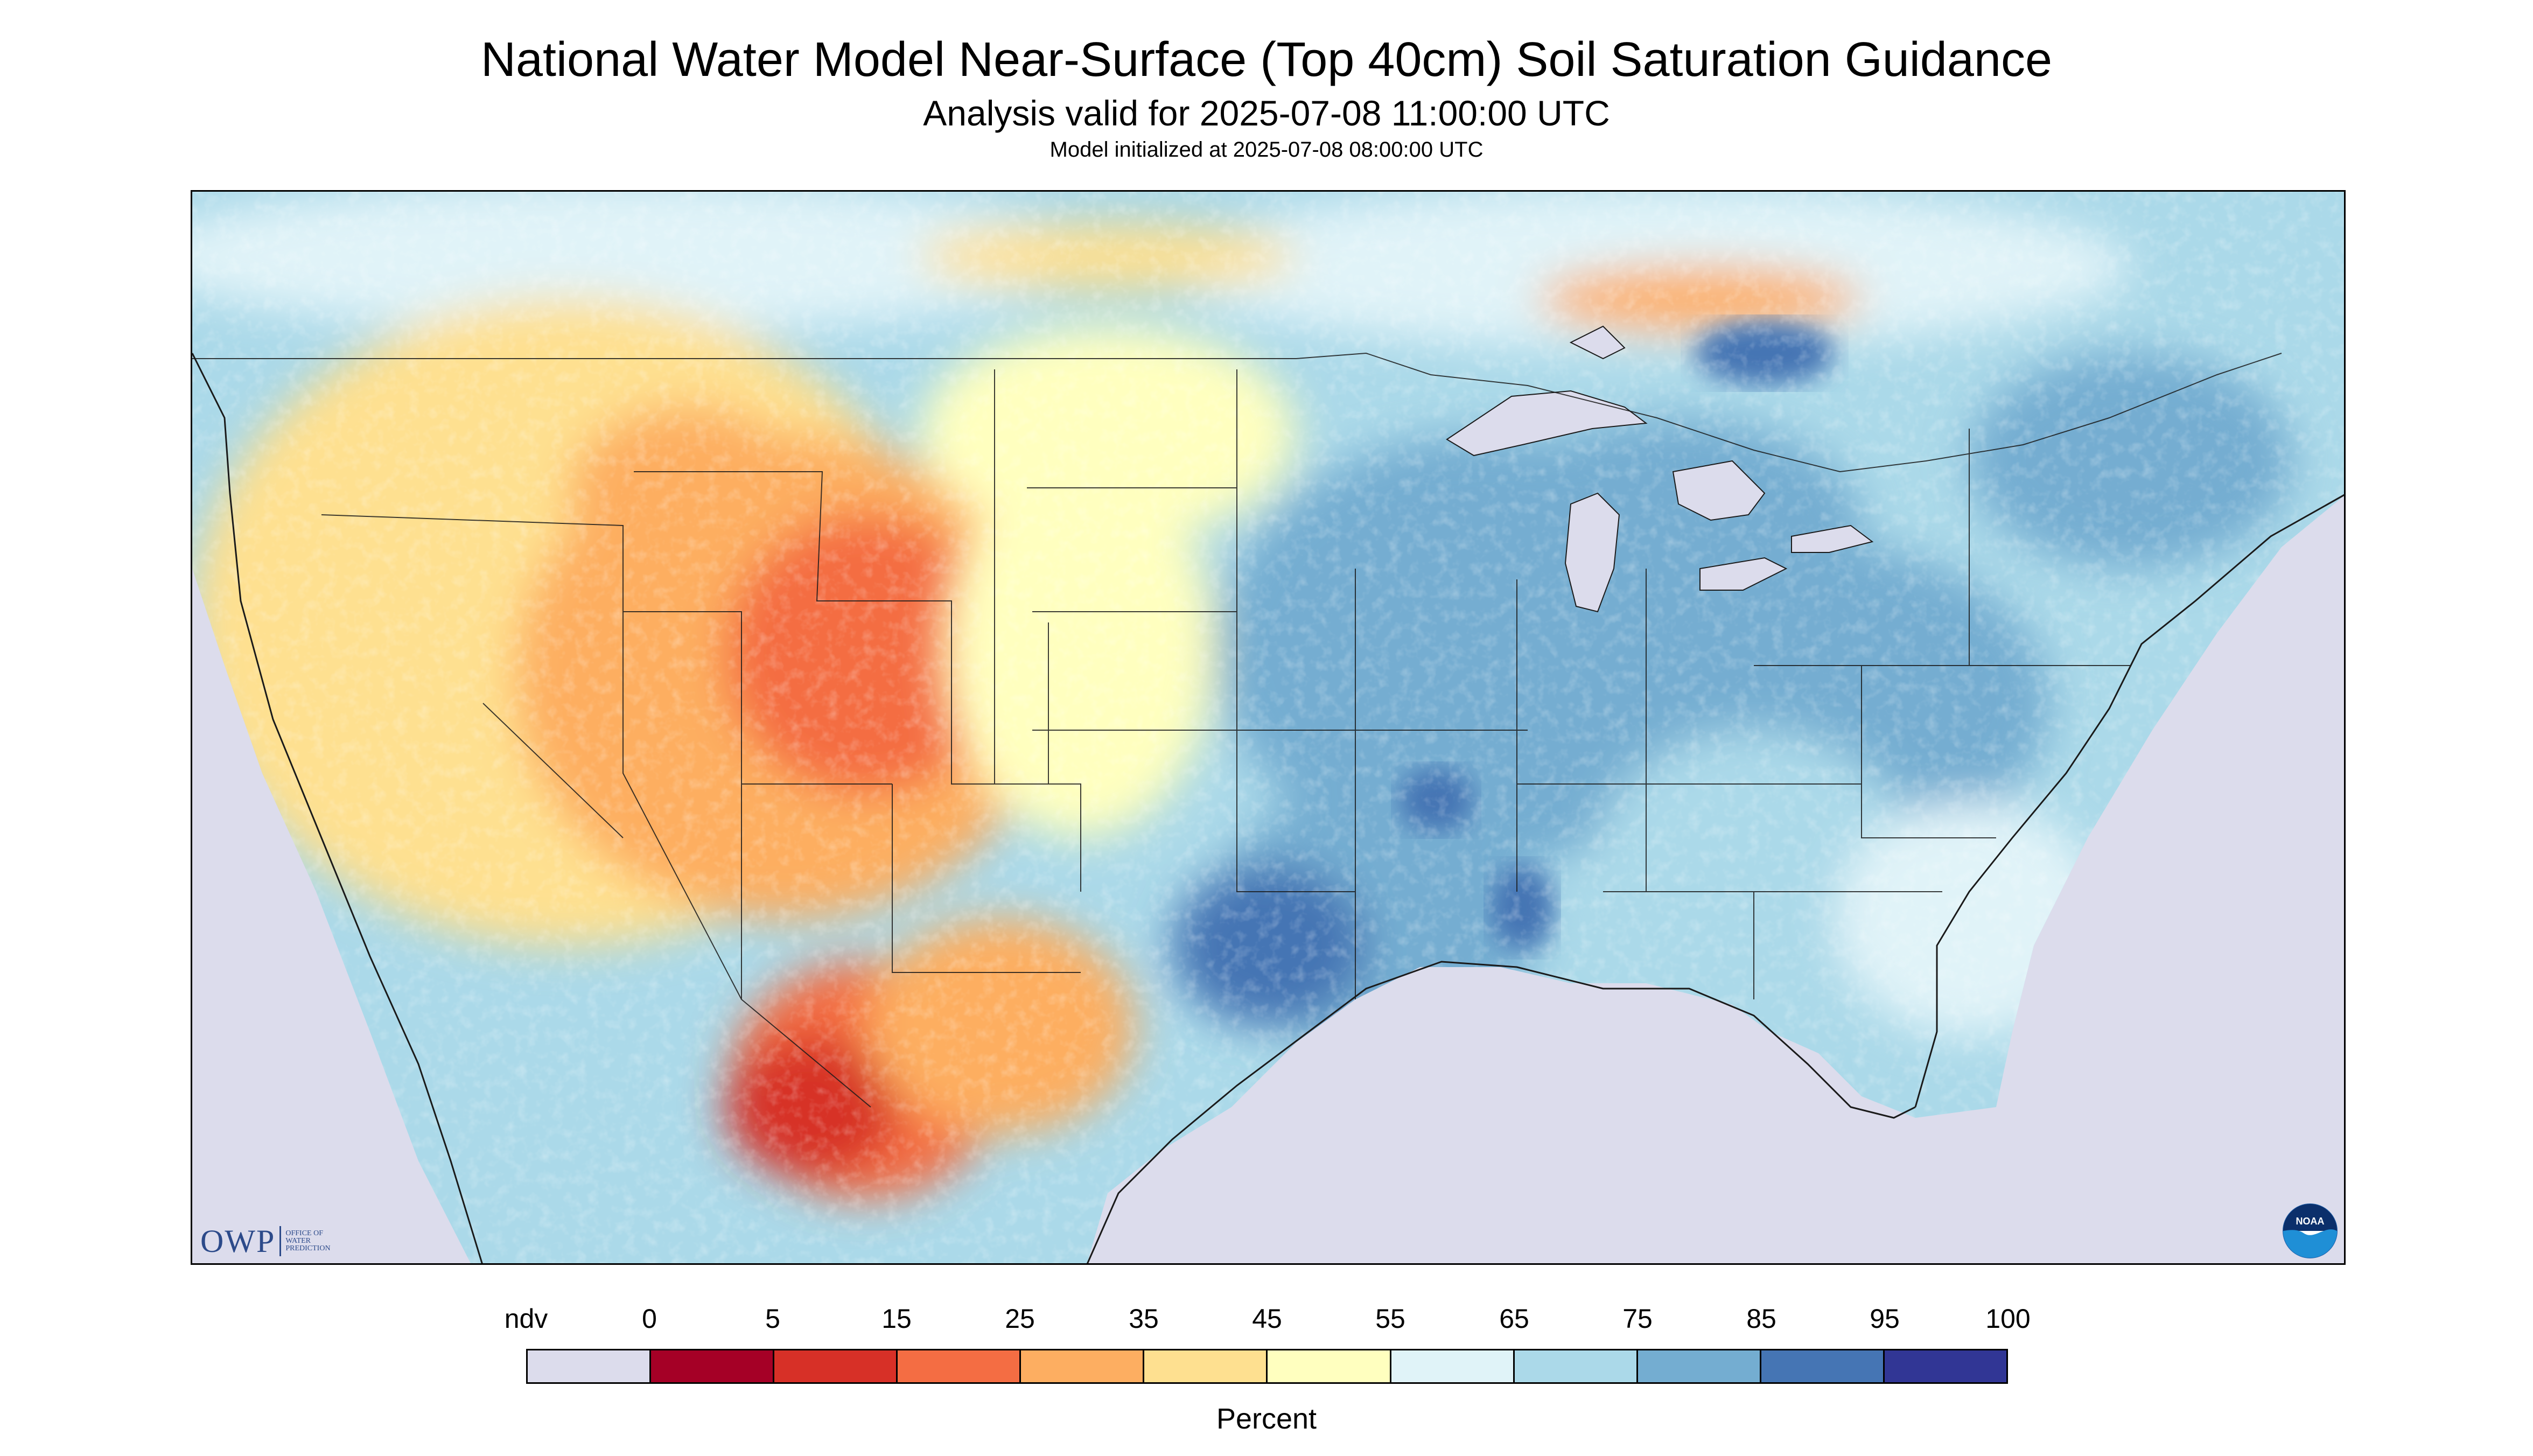 This screenshot has width=2533, height=1456. Describe the element at coordinates (1267, 1319) in the screenshot. I see `legend-tick-label: 45` at that location.